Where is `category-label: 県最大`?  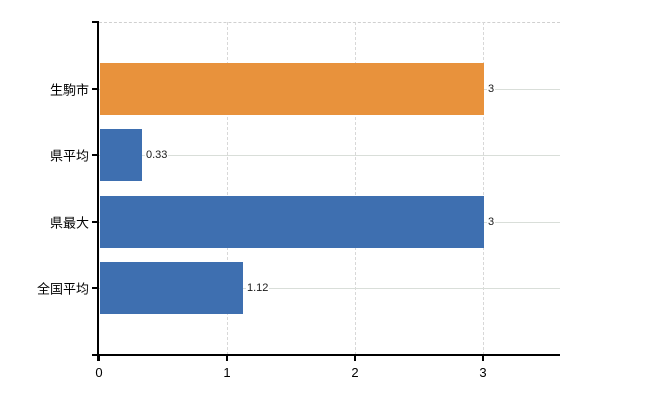
category-label: 県最大 is located at coordinates (69, 223).